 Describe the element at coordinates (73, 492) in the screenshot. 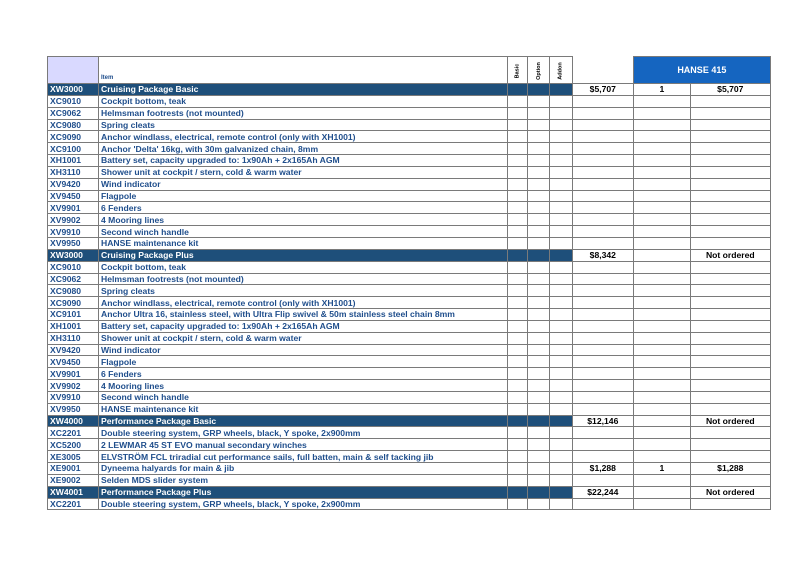

I see `item-code: XW4001` at that location.